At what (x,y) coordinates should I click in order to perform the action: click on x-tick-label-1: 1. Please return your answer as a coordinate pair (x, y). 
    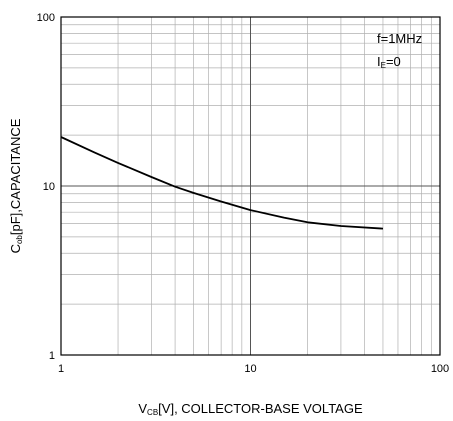
    Looking at the image, I should click on (61, 369).